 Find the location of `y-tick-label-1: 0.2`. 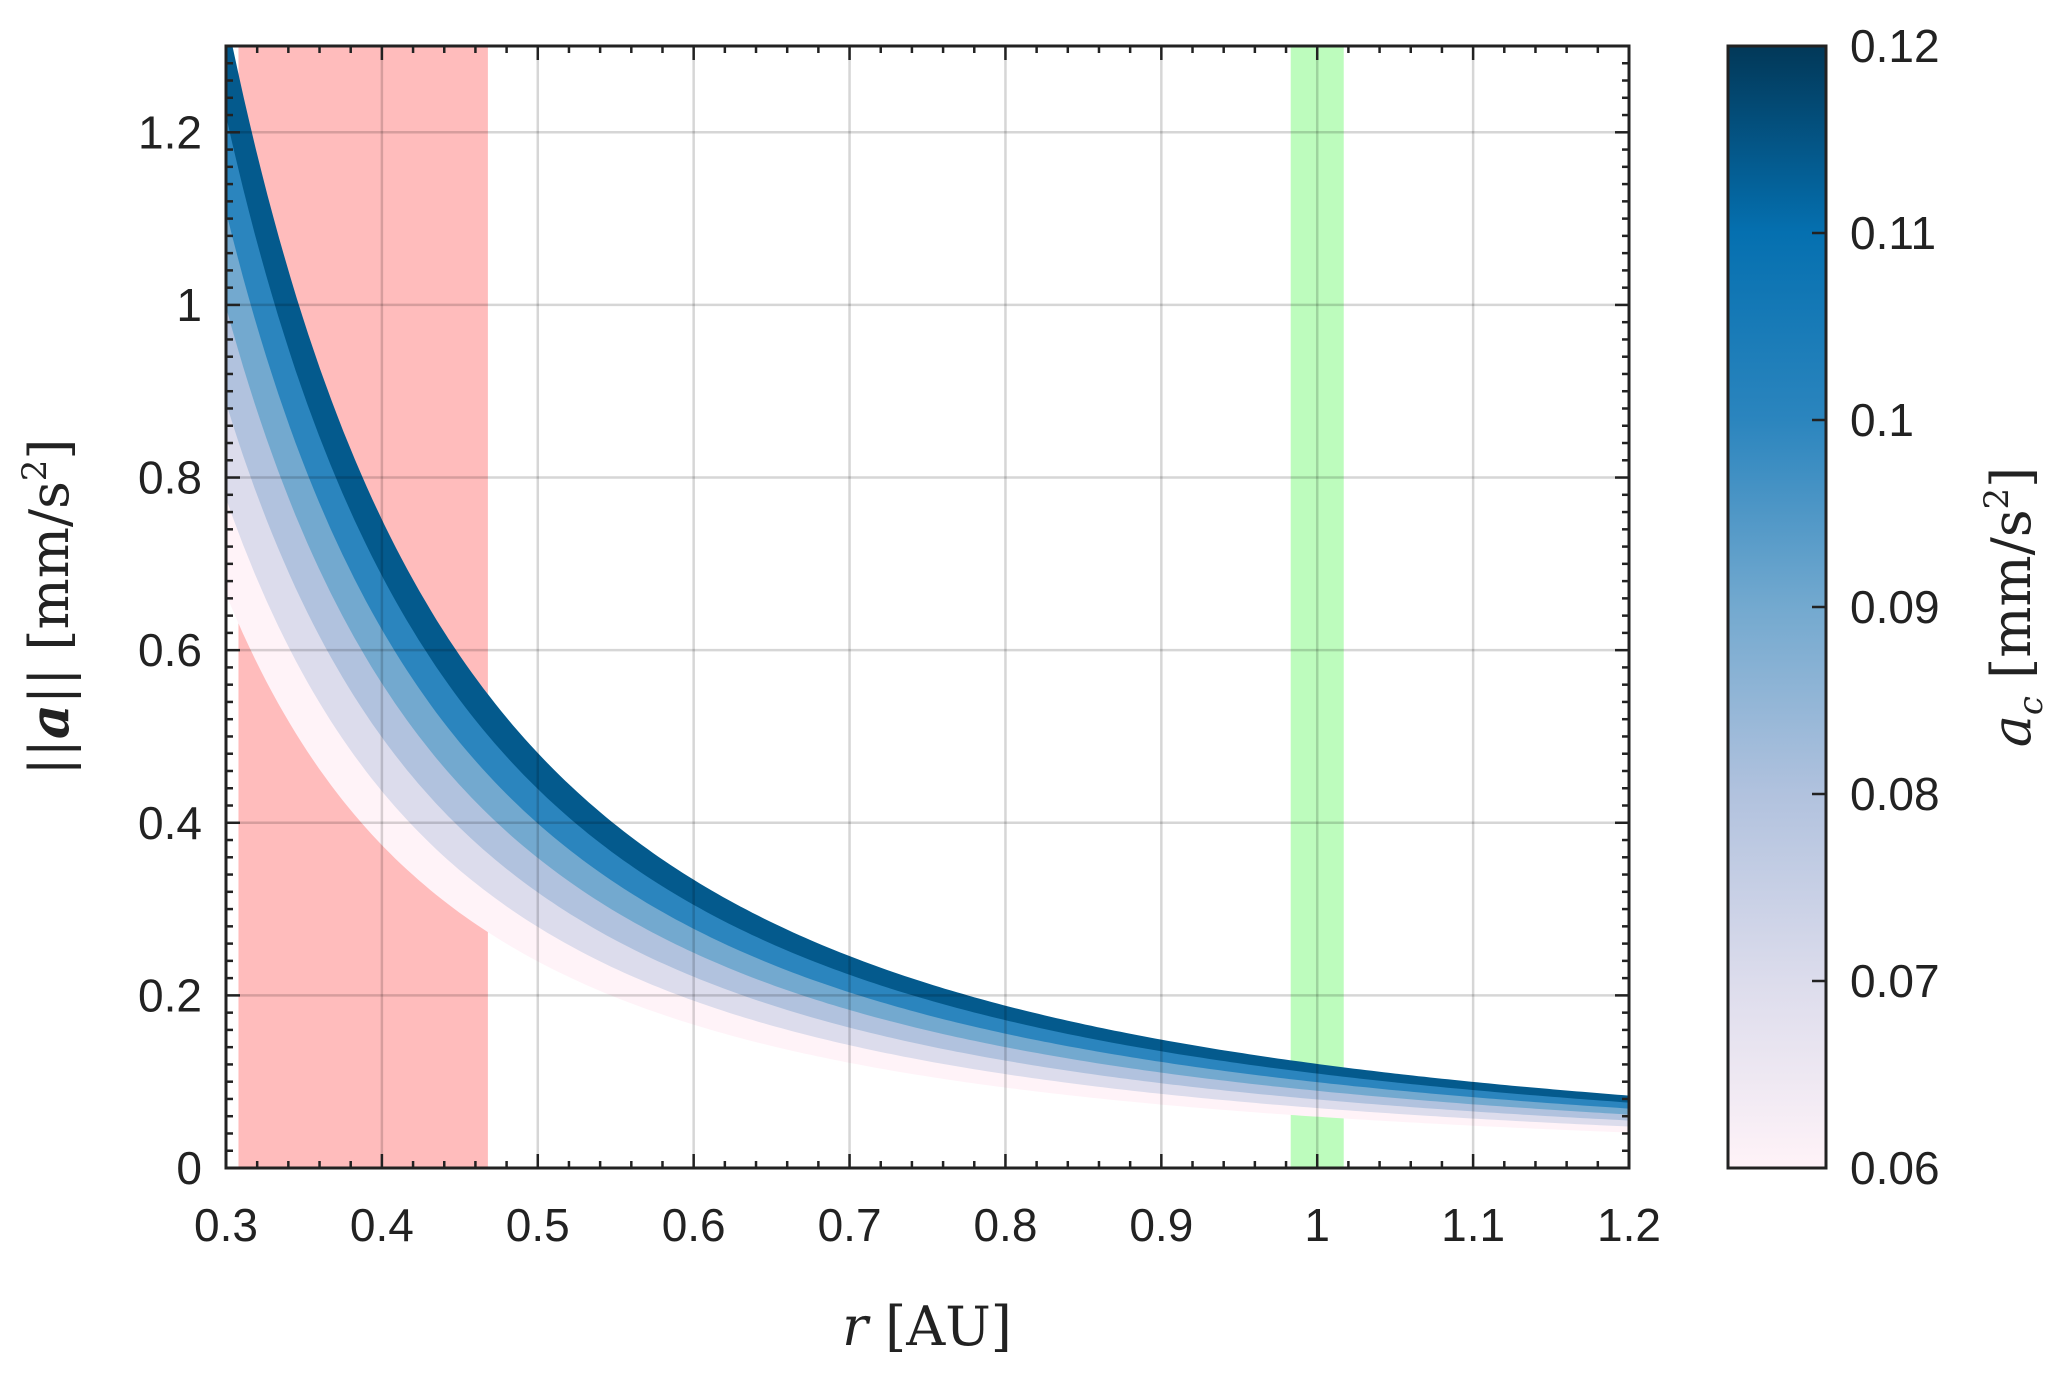

y-tick-label-1: 0.2 is located at coordinates (170, 995).